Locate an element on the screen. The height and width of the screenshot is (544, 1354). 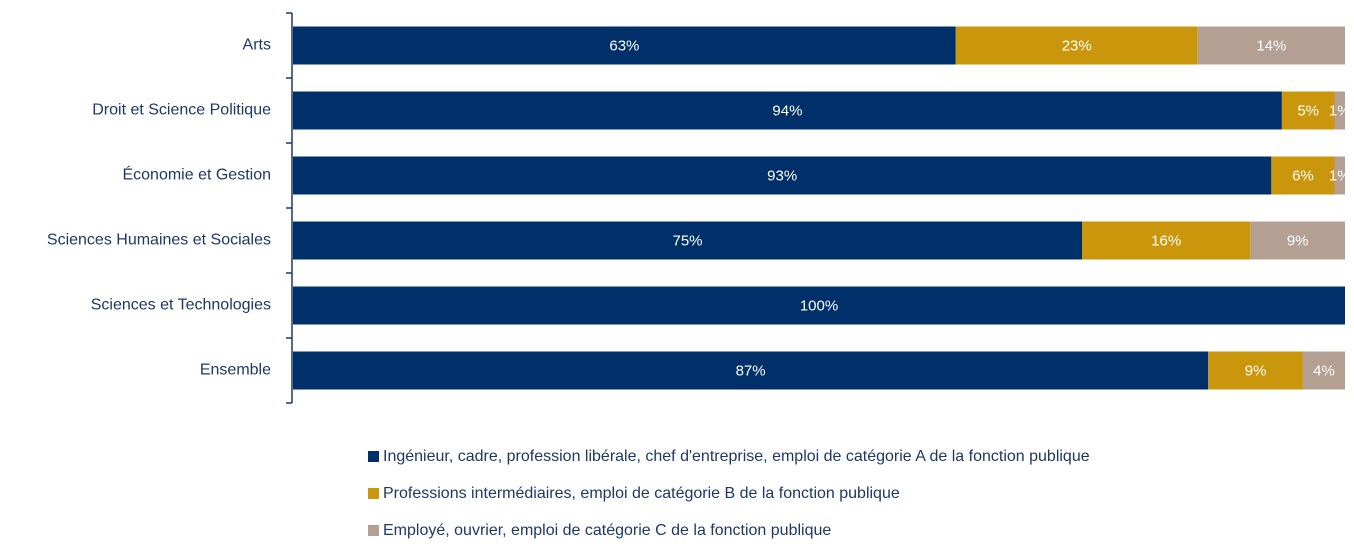
value-label: 63% is located at coordinates (624, 45).